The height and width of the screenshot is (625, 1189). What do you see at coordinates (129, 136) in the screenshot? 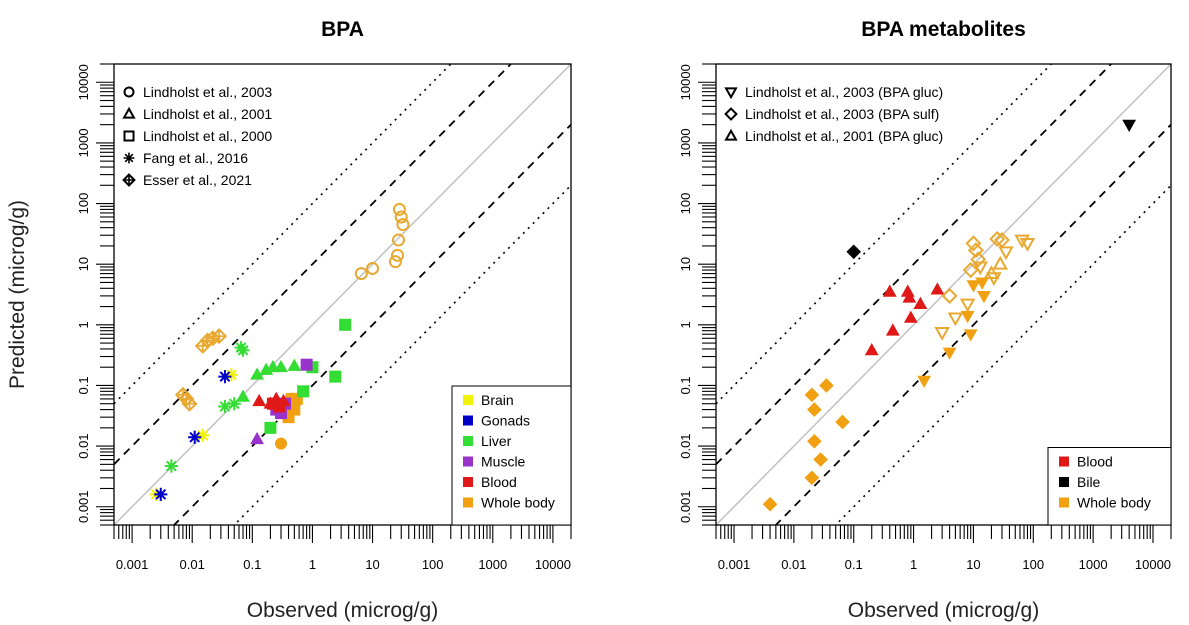
I see `legend-marker-square` at bounding box center [129, 136].